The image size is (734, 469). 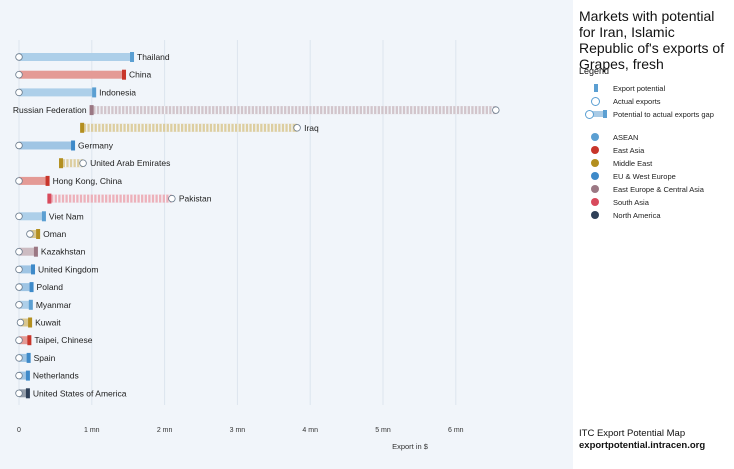 What do you see at coordinates (27, 375) in the screenshot?
I see `potential-marker-netherlands` at bounding box center [27, 375].